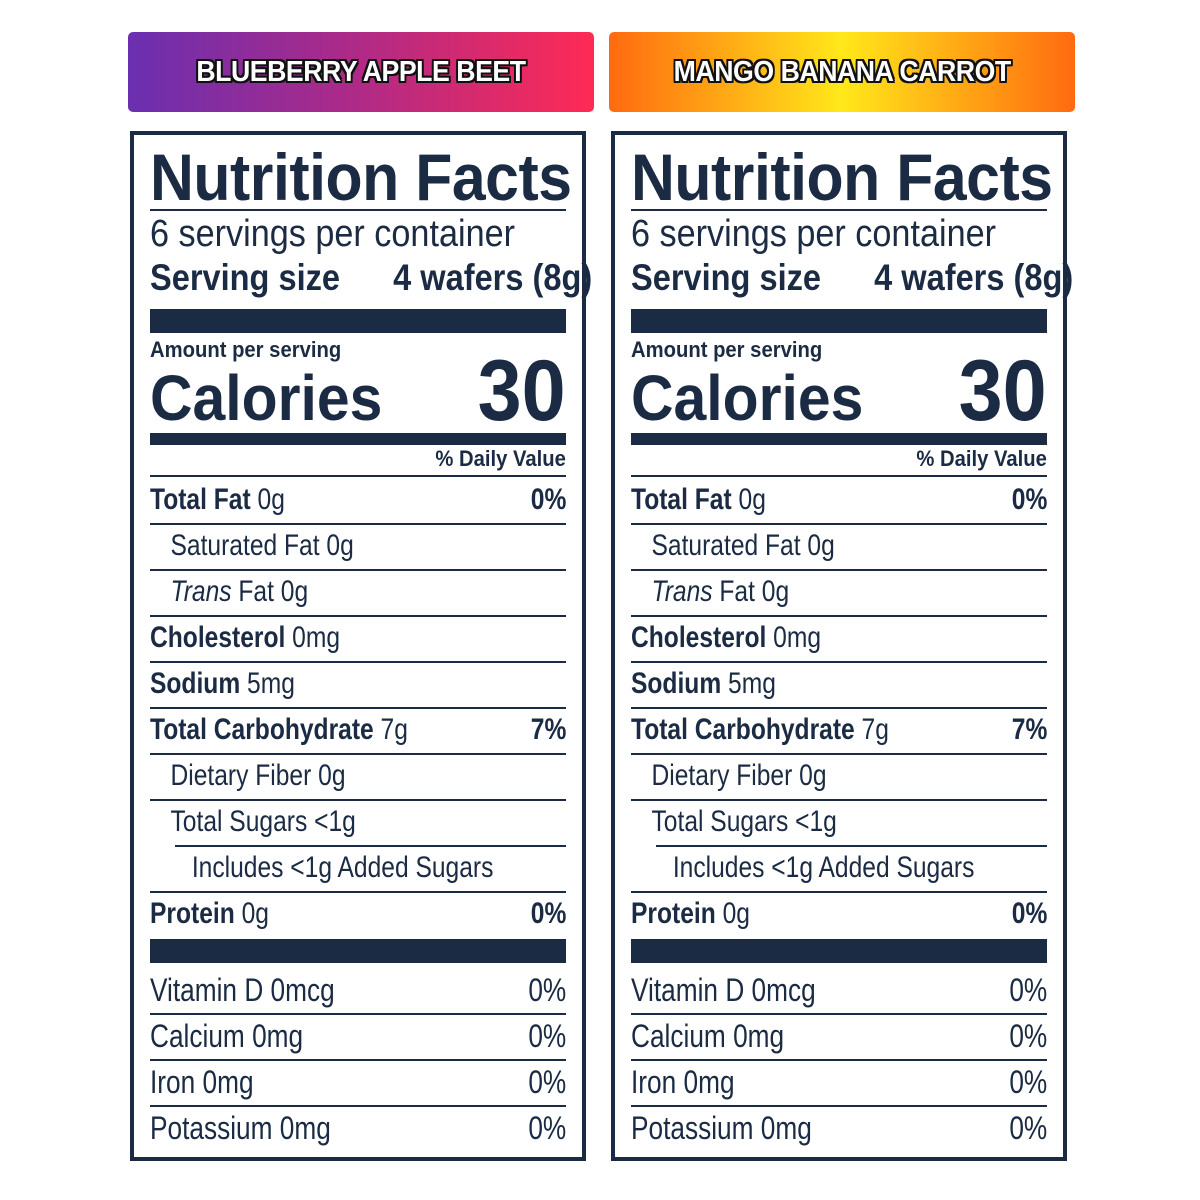 The height and width of the screenshot is (1200, 1200). Describe the element at coordinates (839, 776) in the screenshot. I see `nutrient-row: Dietary Fiber 0g` at that location.